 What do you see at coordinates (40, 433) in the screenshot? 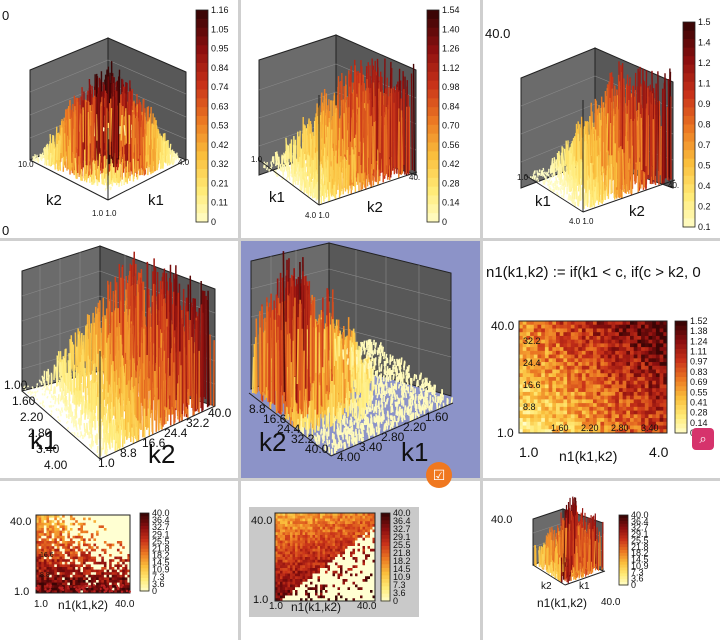
I see `axis-tick-k1: 2.80` at bounding box center [40, 433].